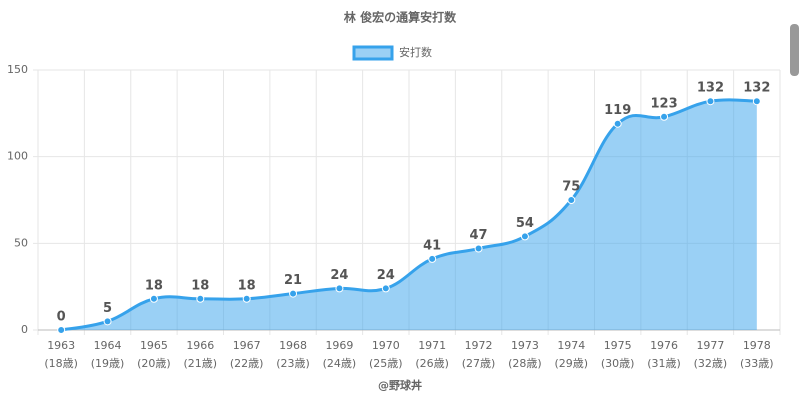 This screenshot has width=800, height=400. I want to click on x-tick-label: 1964, so click(108, 345).